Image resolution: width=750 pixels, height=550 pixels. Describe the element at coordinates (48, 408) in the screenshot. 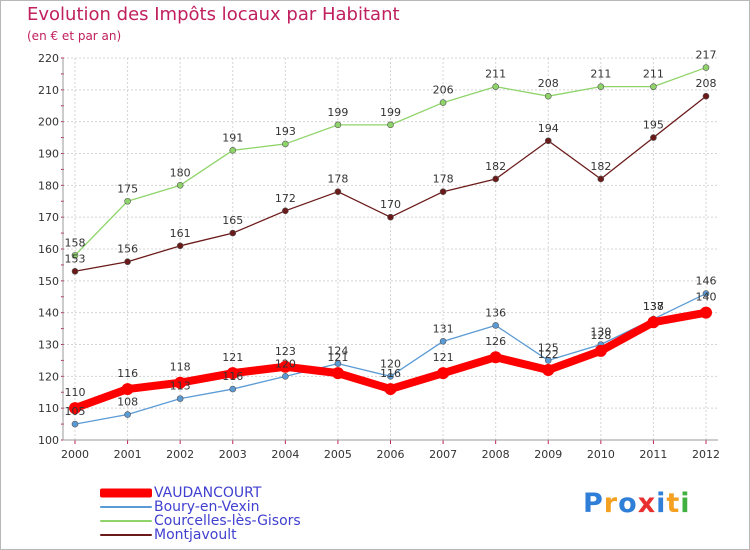

I see `y-tick-label: 110` at that location.